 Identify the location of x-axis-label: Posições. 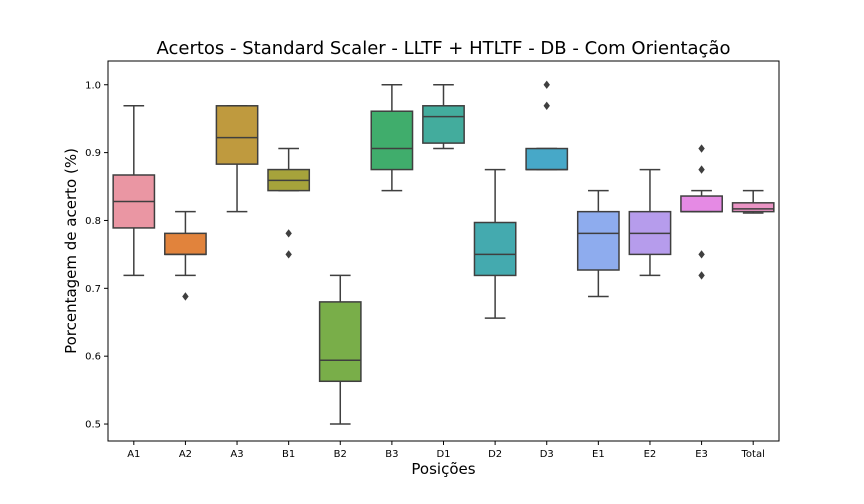
(443, 469).